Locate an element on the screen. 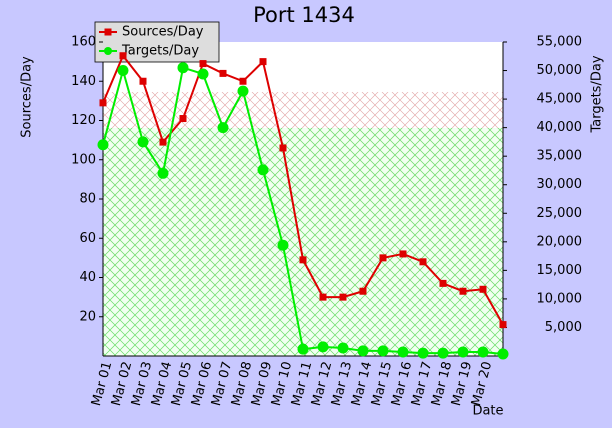 This screenshot has height=428, width=612. legend-label: Targets/Day is located at coordinates (160, 51).